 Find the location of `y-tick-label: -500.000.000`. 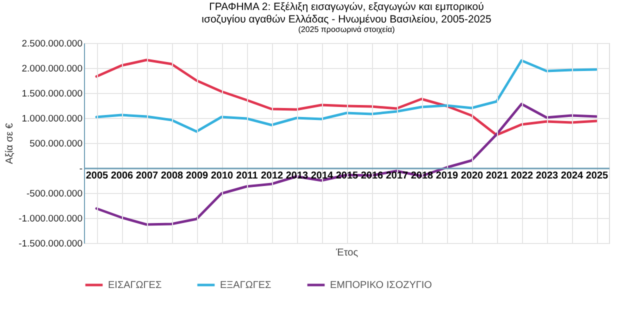

y-tick-label: -500.000.000 is located at coordinates (54, 194).